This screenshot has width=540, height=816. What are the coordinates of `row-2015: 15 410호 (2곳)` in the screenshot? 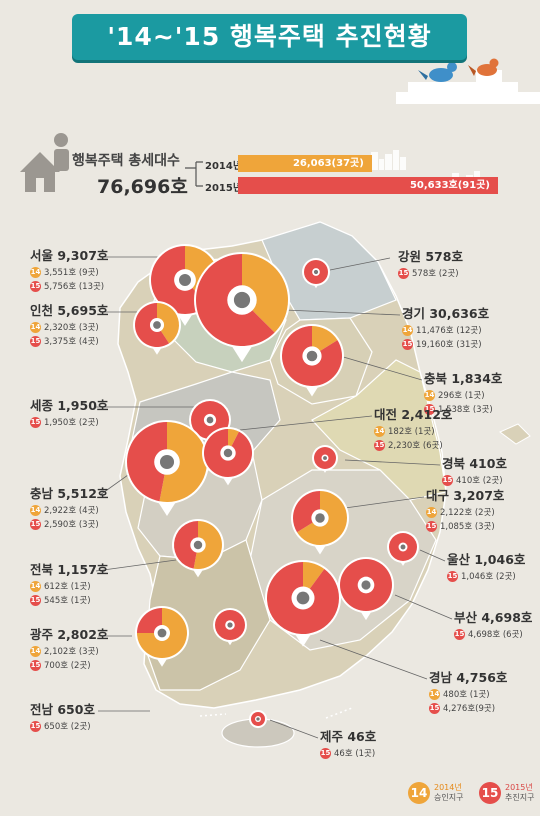 It's located at (474, 480).